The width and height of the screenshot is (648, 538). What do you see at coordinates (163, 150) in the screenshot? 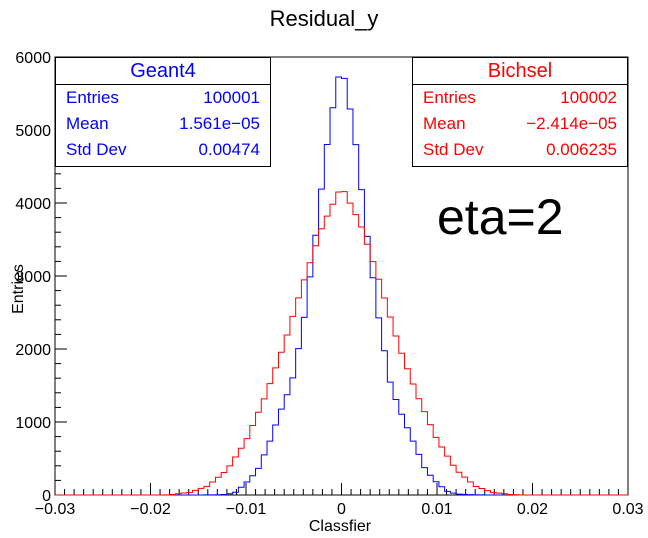
I see `stats-row-stddev: Std Dev 0.00474` at bounding box center [163, 150].